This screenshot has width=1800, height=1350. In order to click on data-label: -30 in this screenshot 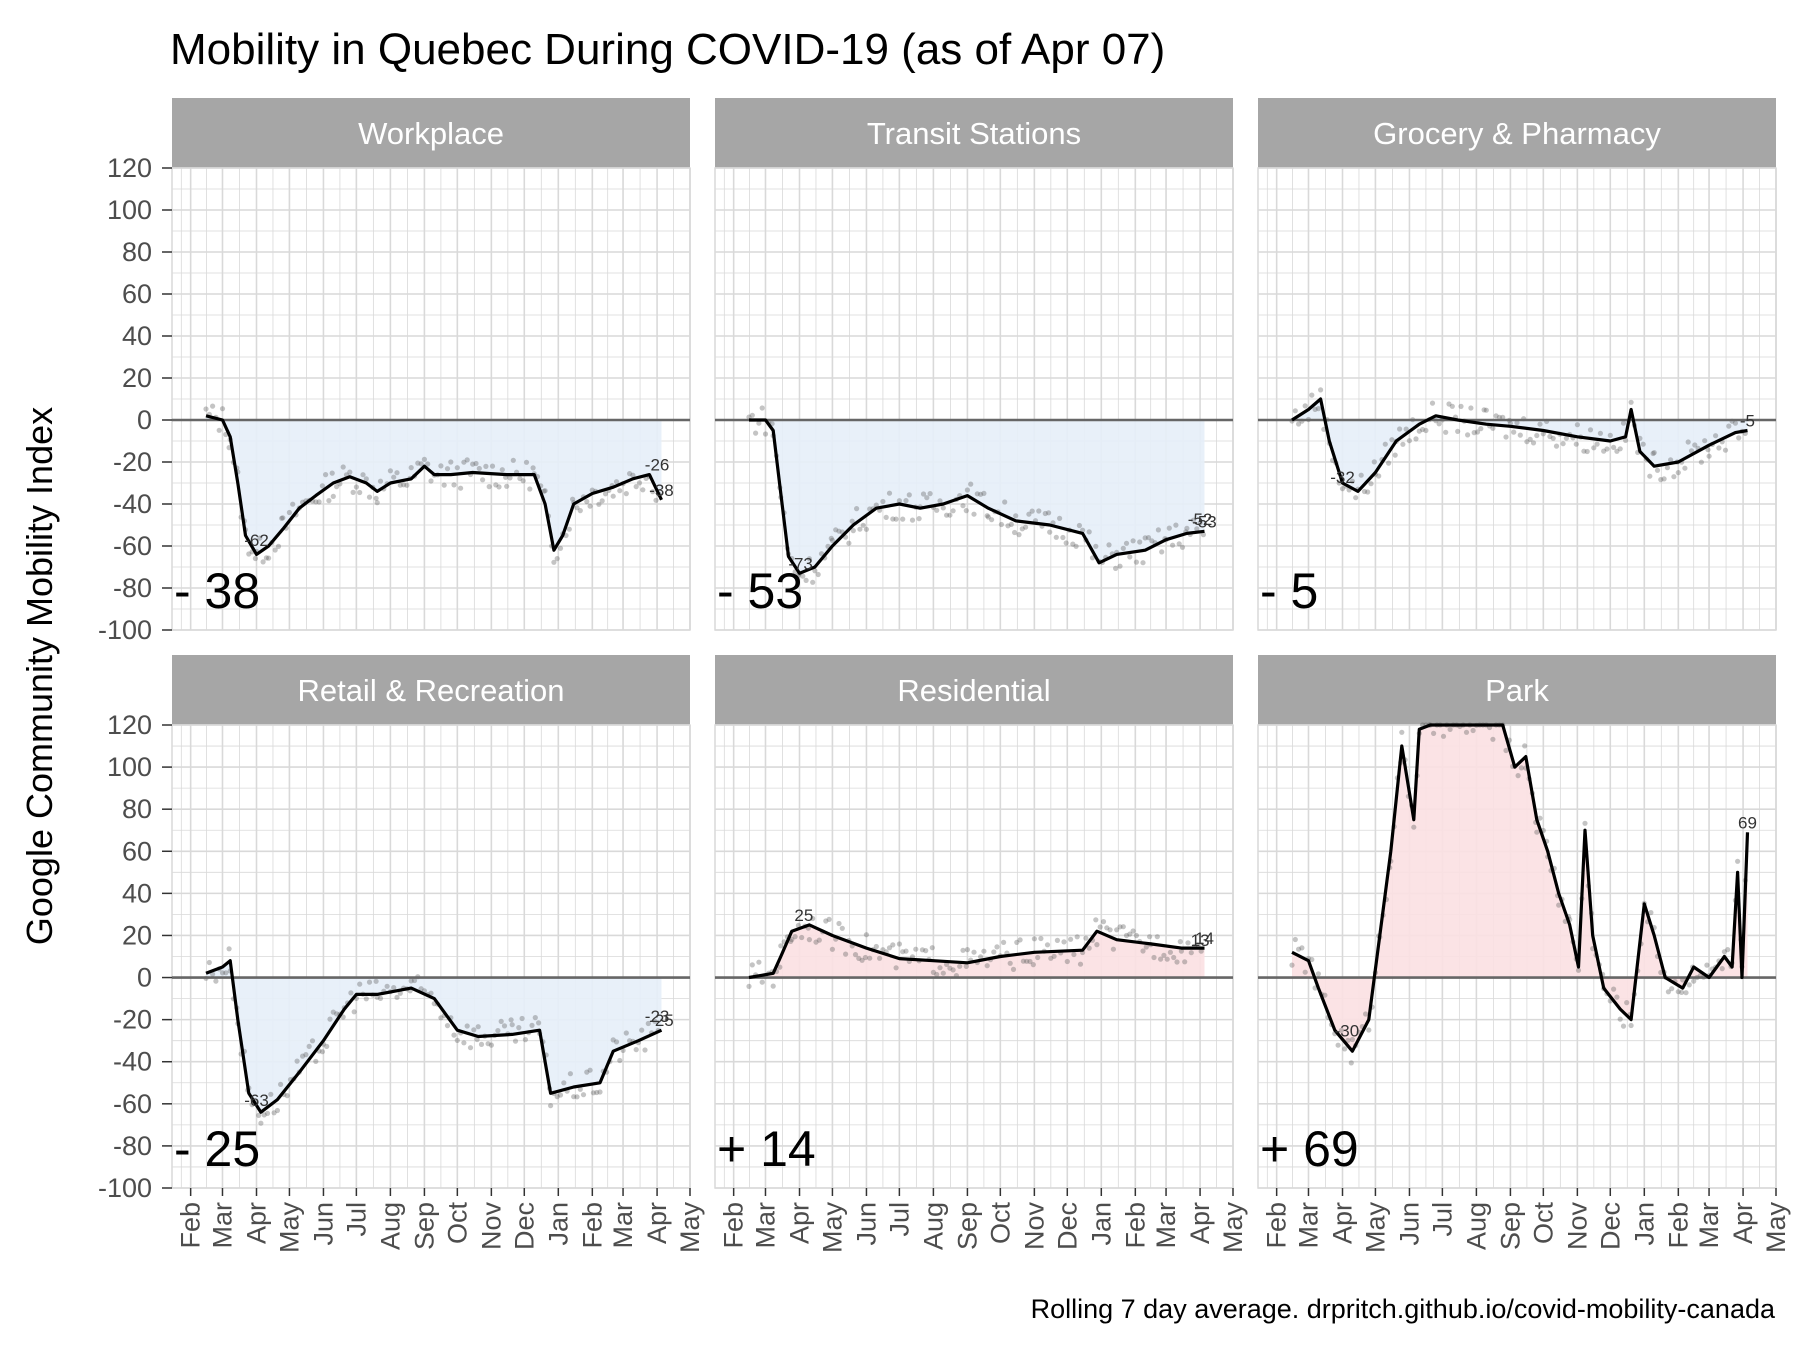, I will do `click(1347, 1031)`.